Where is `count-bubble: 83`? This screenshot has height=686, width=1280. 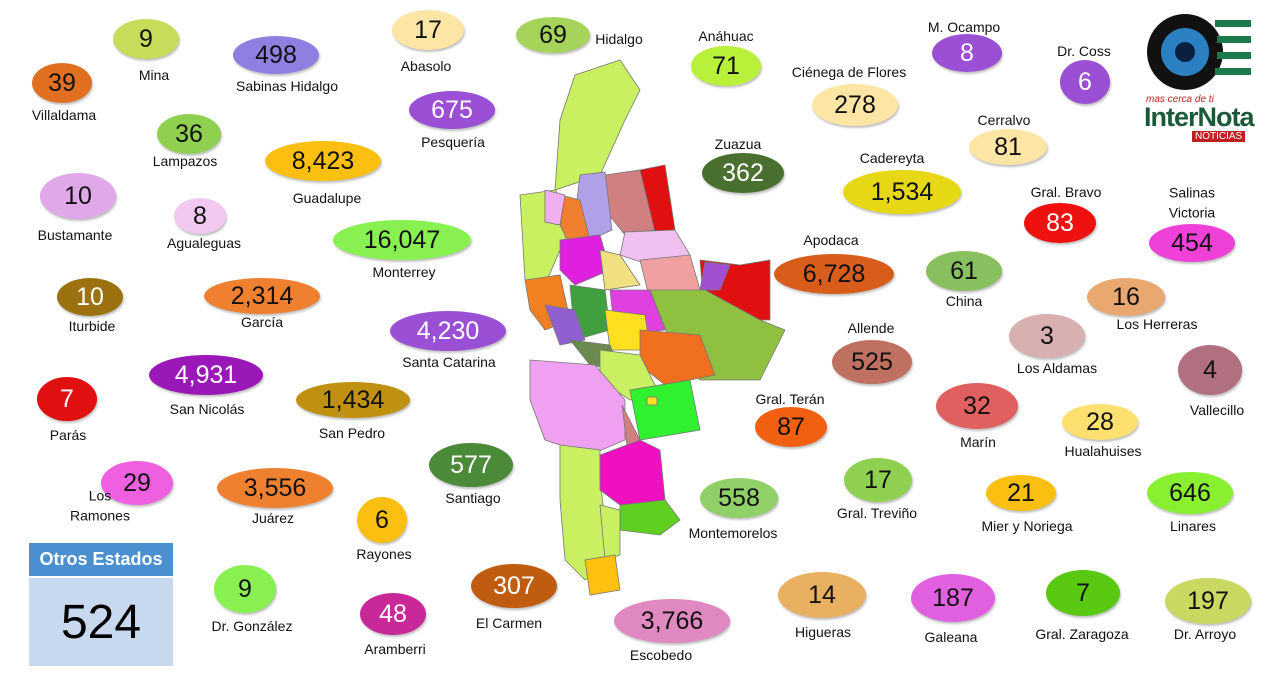 count-bubble: 83 is located at coordinates (1060, 223).